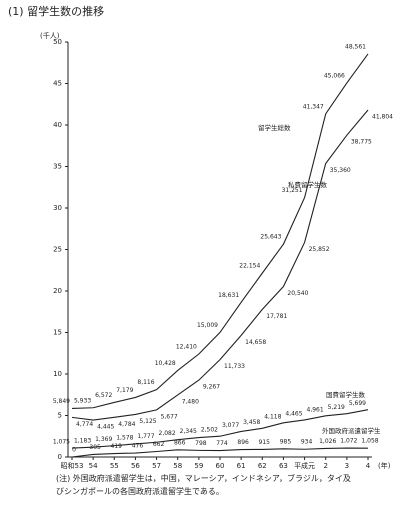  Describe the element at coordinates (60, 416) in the screenshot. I see `y-tick-label: 5` at that location.